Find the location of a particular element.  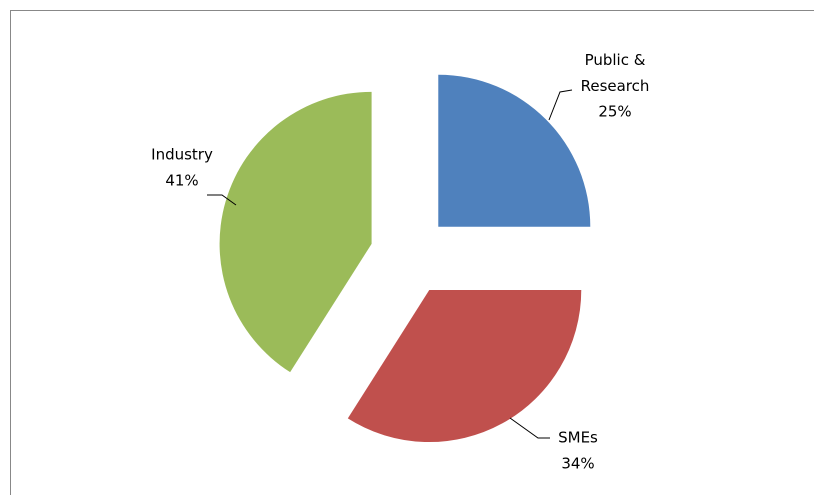

slice-label: SMEs is located at coordinates (578, 438).